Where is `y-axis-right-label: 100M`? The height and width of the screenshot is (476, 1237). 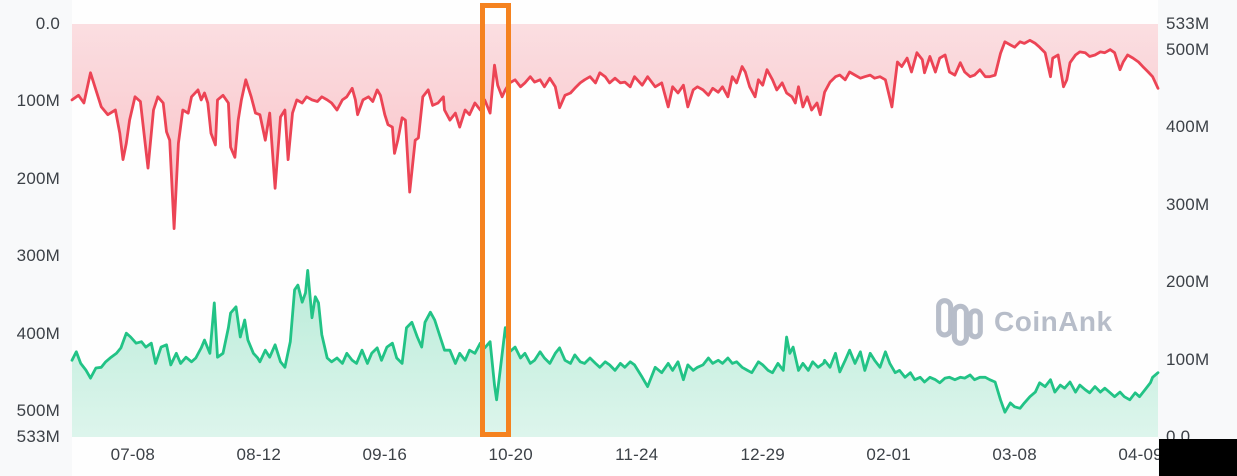
y-axis-right-label: 100M is located at coordinates (1188, 359).